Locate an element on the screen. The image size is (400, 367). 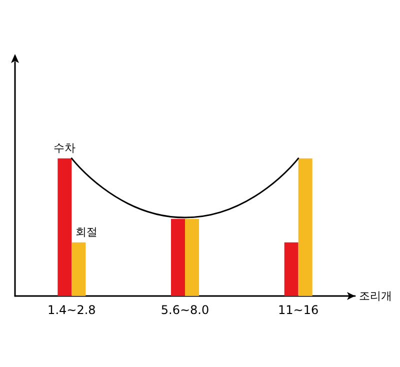
x-tick-label: 11~16 is located at coordinates (298, 310).